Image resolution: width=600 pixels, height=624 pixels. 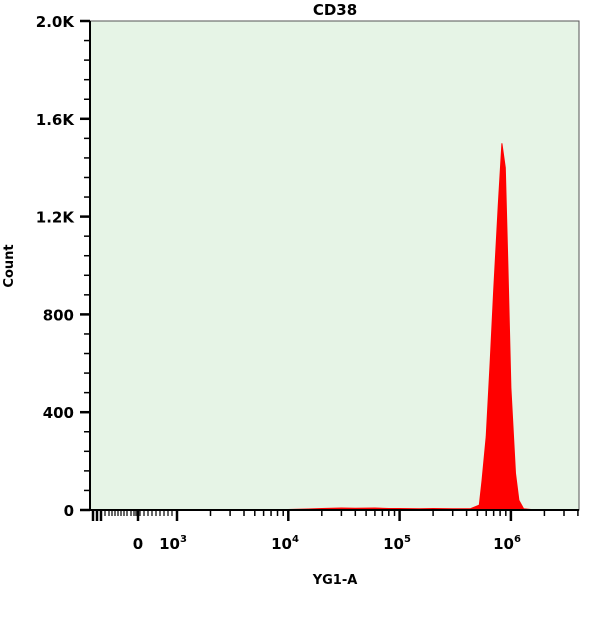 What do you see at coordinates (9, 265) in the screenshot?
I see `y-axis-label: Count` at bounding box center [9, 265].